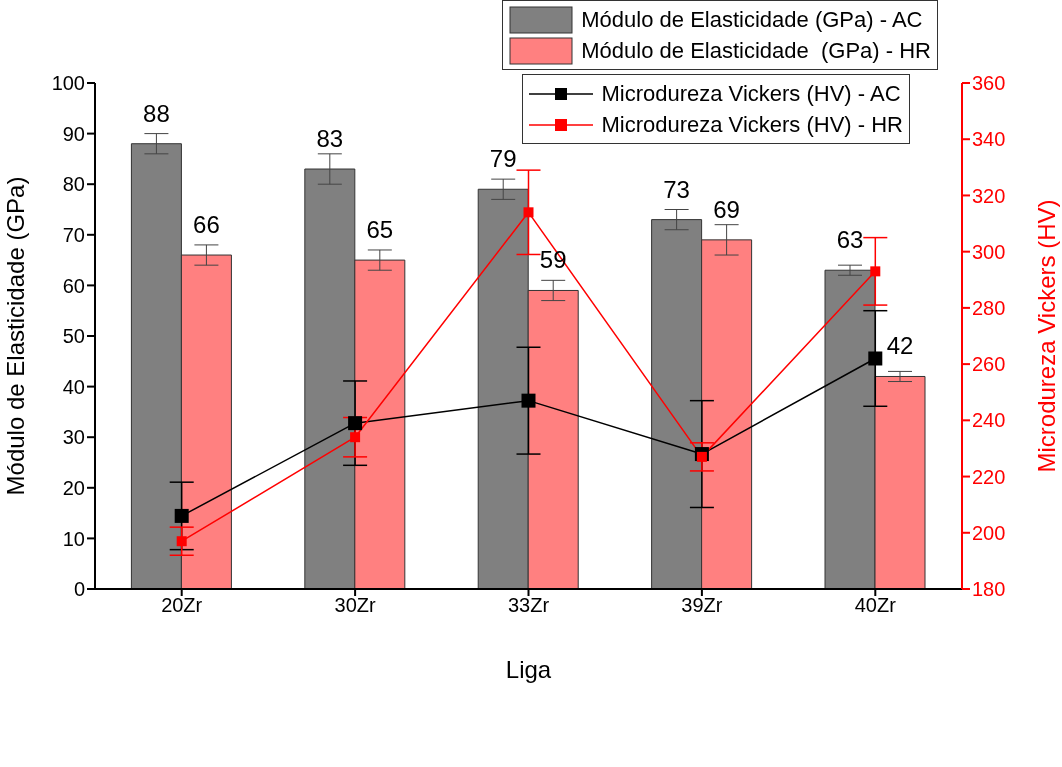 Image resolution: width=1062 pixels, height=767 pixels. I want to click on data-label: 73, so click(676, 189).